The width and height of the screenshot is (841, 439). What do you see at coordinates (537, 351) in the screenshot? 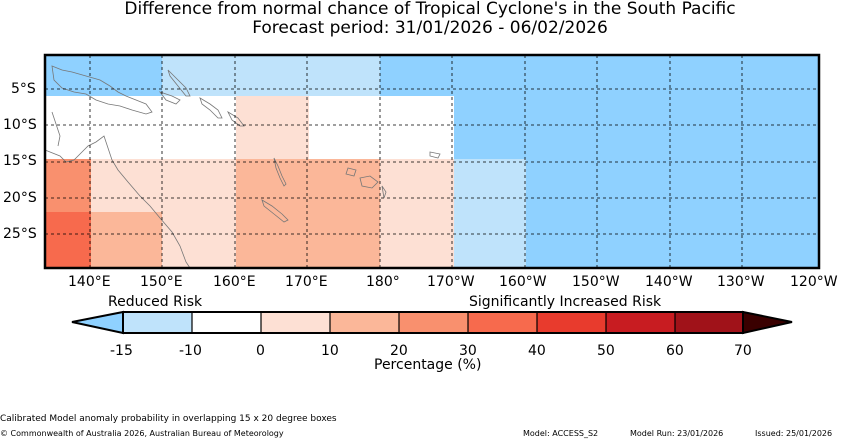
I see `colorbar-tick: 40` at bounding box center [537, 351].